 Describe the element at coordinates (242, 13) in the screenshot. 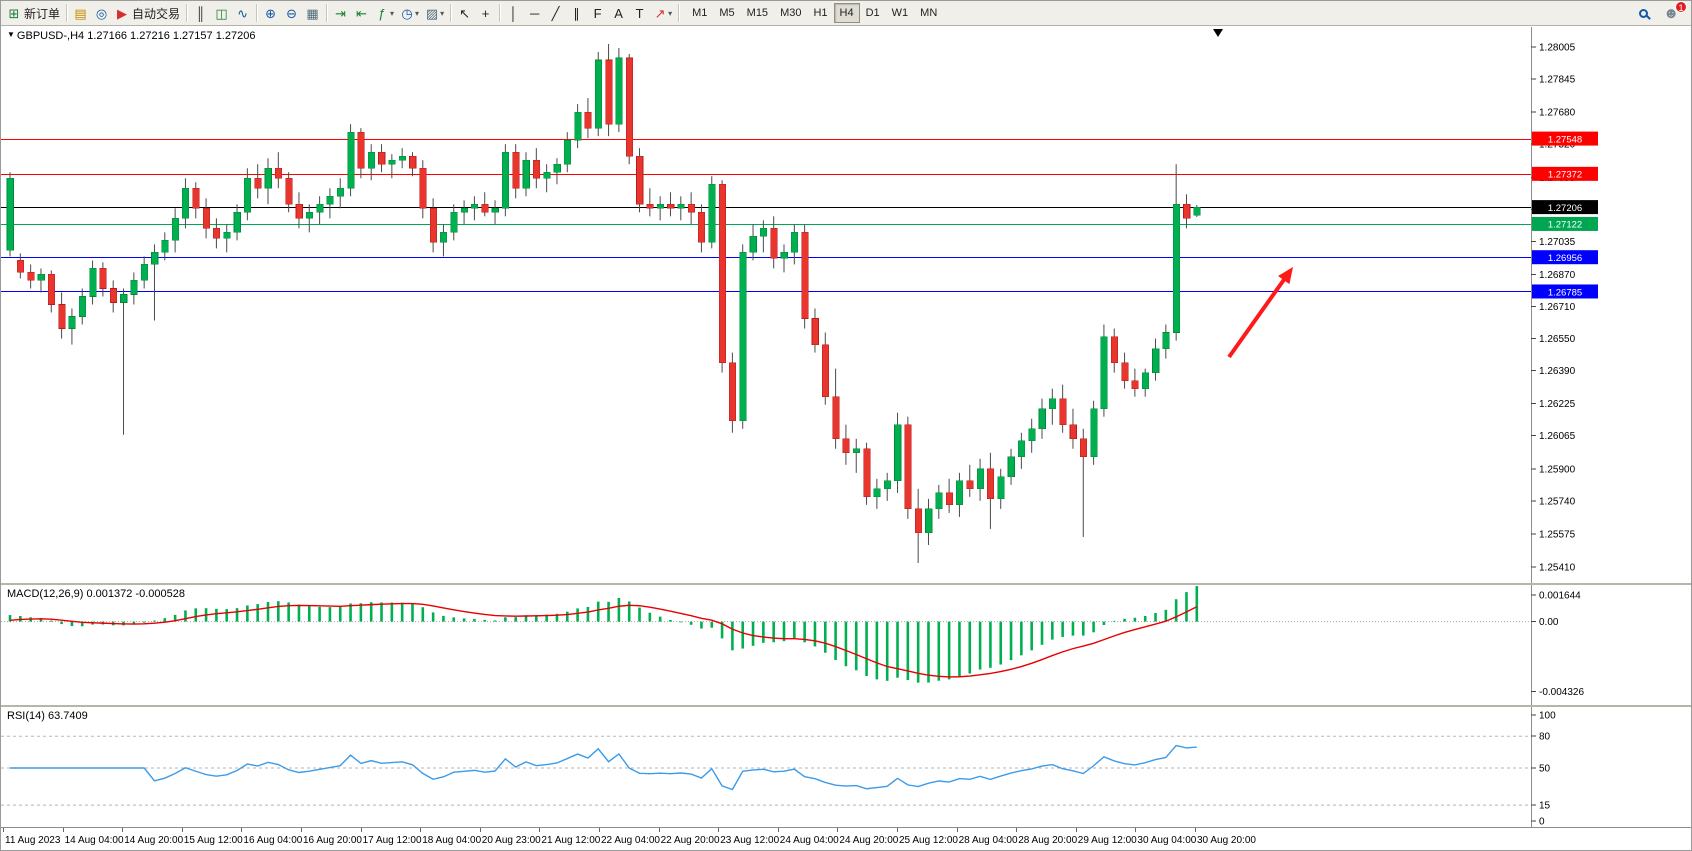

I see `line-chart-button: ∿` at that location.